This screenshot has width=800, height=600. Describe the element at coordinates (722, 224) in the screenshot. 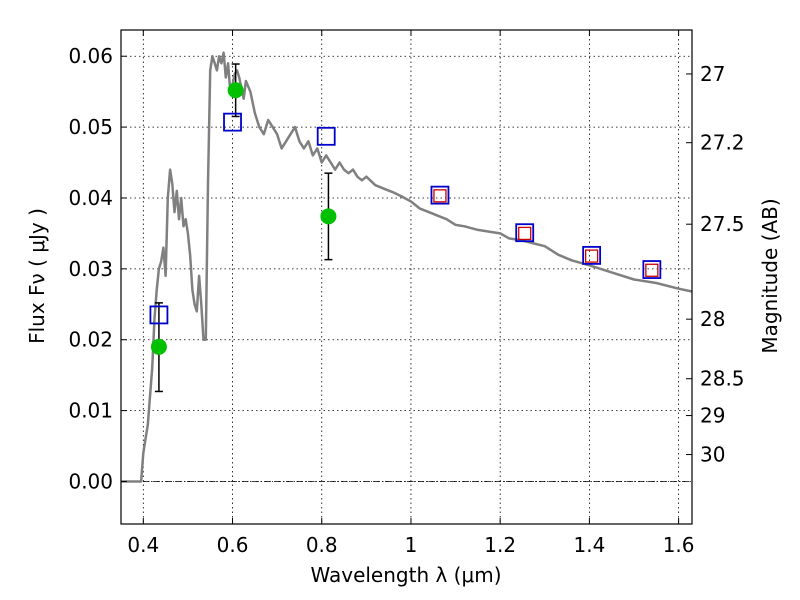

I see `right-tick-label: 27.5` at that location.